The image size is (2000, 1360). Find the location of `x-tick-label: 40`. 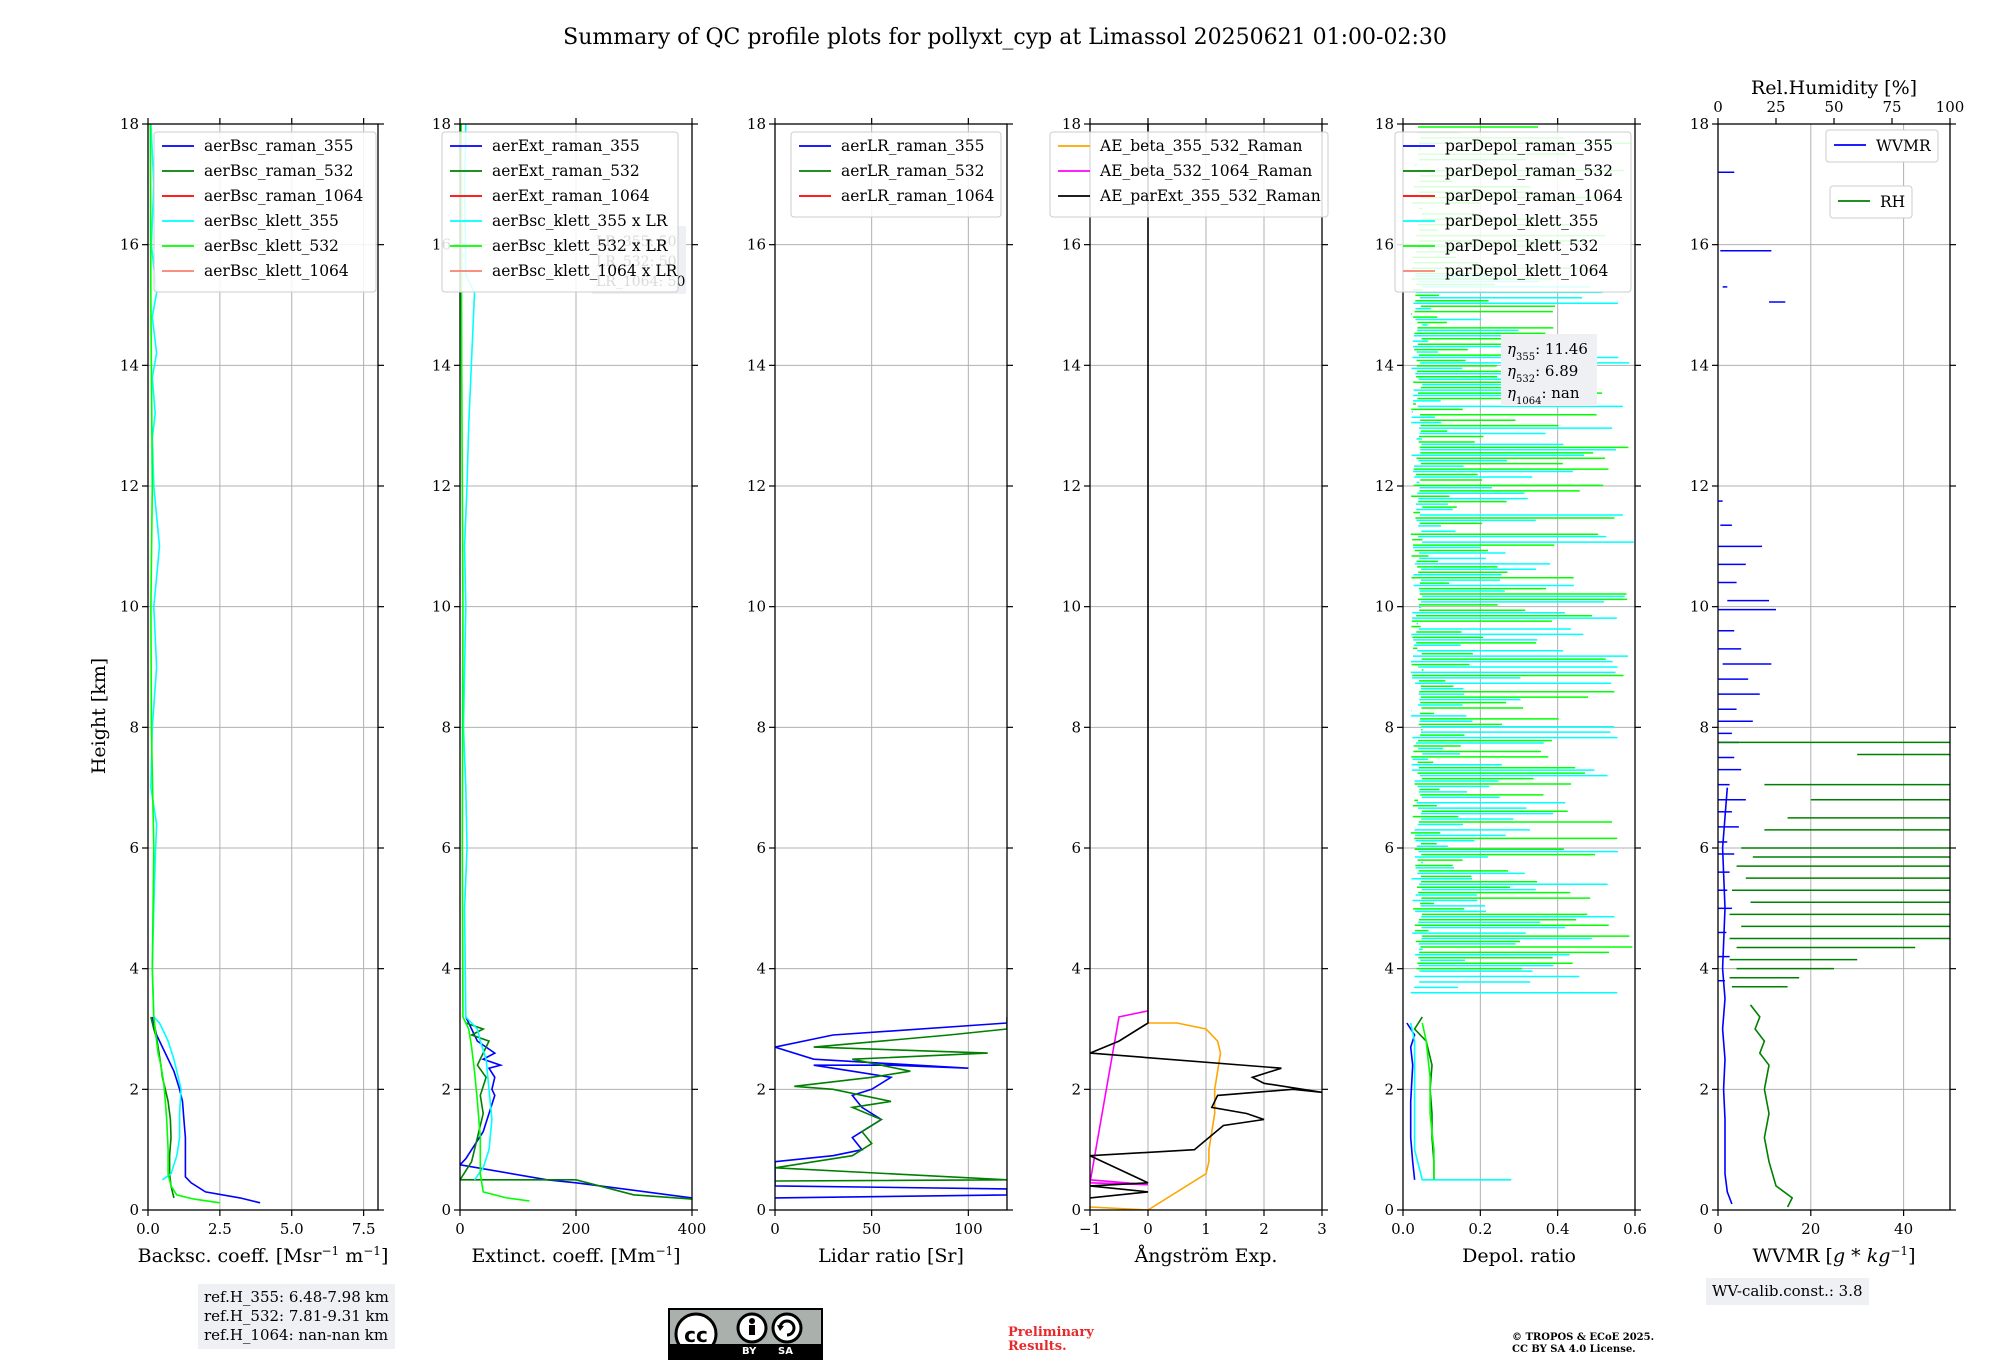

x-tick-label: 40 is located at coordinates (1903, 1229).